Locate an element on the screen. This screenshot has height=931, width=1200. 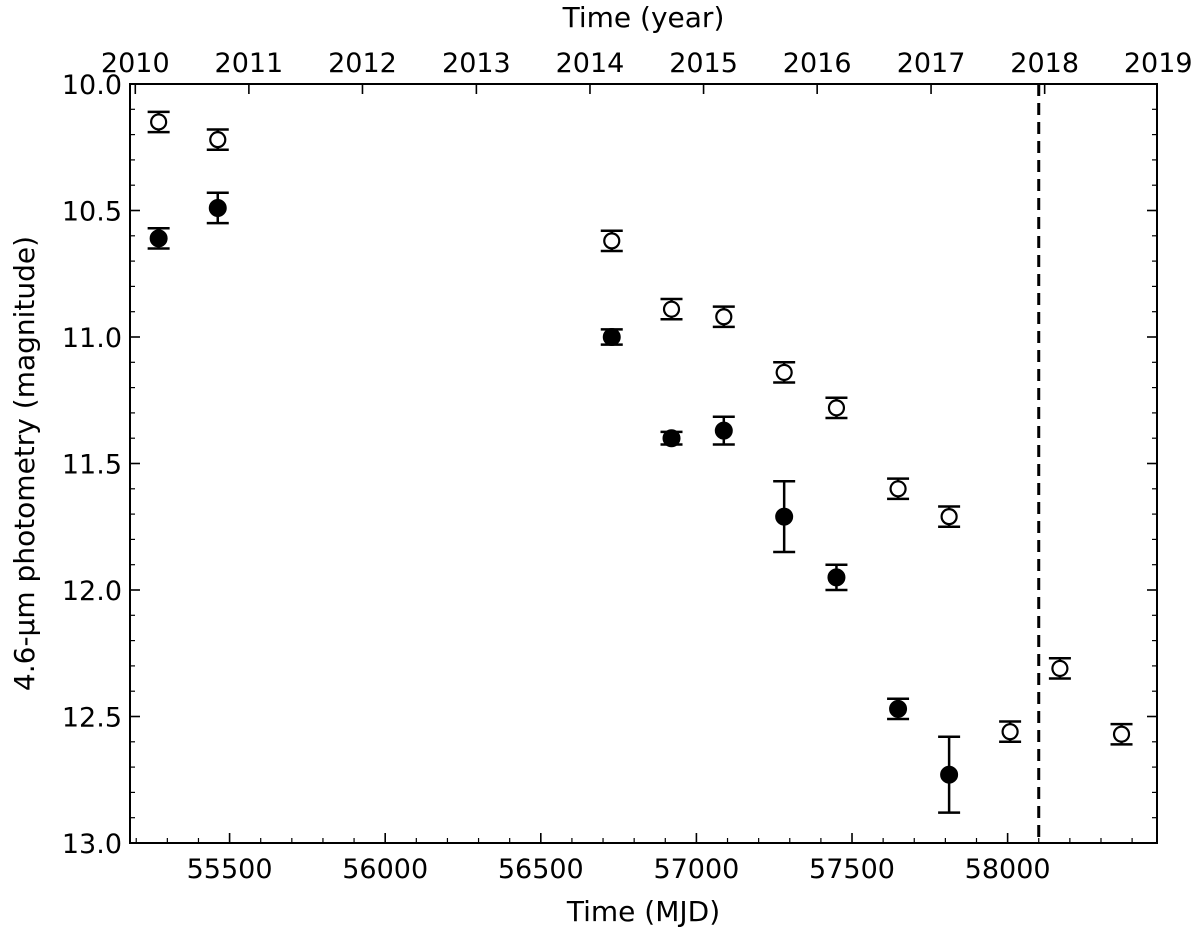
y-tick-label: 12.5 is located at coordinates (92, 718).